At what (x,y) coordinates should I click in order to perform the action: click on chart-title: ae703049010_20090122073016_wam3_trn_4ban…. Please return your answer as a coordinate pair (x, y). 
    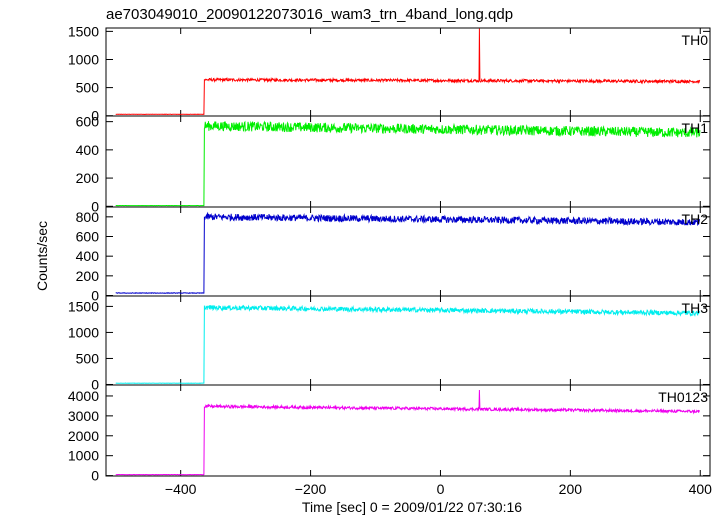
    Looking at the image, I should click on (309, 14).